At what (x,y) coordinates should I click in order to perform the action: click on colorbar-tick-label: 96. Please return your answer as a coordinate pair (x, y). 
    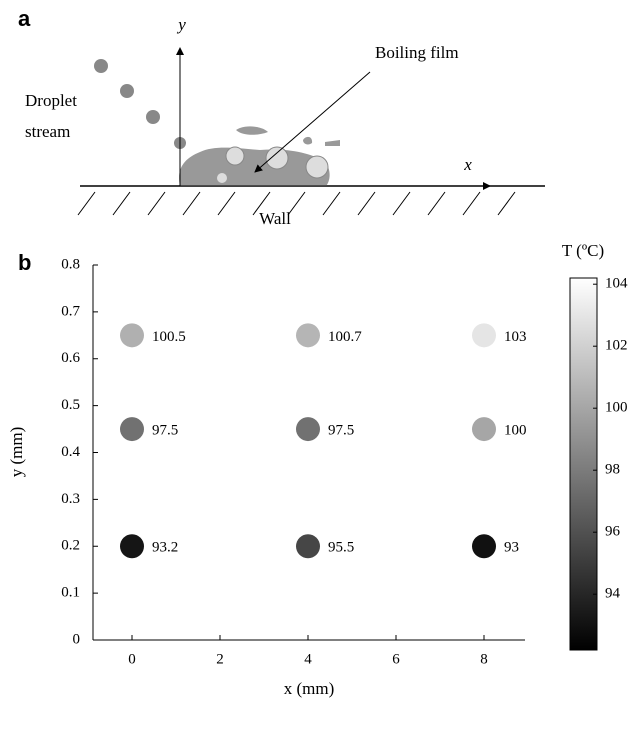
    Looking at the image, I should click on (613, 532).